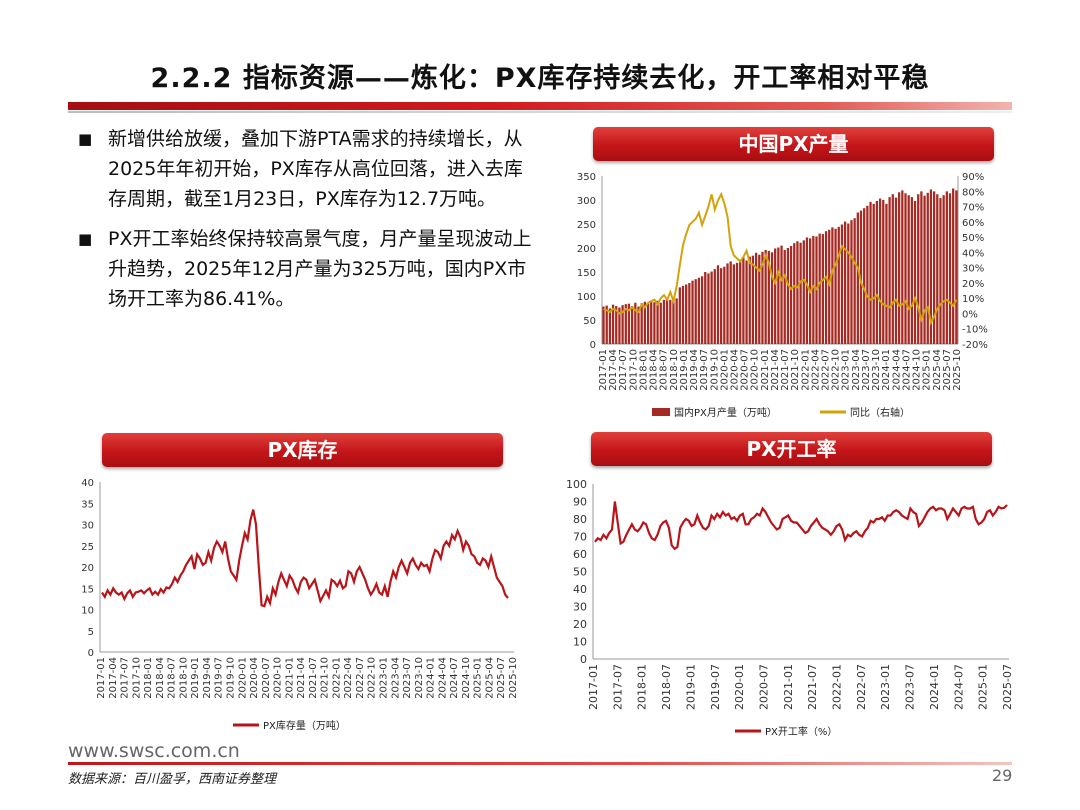 The width and height of the screenshot is (1080, 810). I want to click on x-tick-label: 2021-07, so click(785, 370).